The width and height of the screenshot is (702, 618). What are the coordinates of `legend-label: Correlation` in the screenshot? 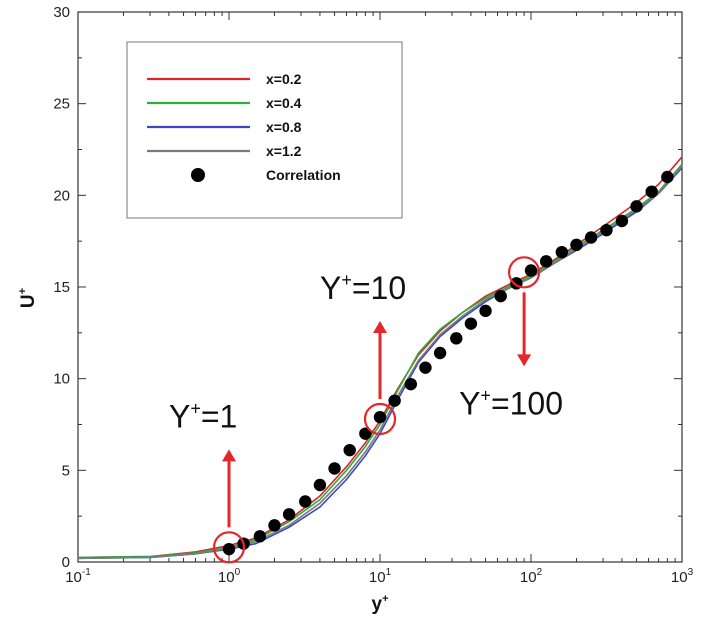 It's located at (303, 175).